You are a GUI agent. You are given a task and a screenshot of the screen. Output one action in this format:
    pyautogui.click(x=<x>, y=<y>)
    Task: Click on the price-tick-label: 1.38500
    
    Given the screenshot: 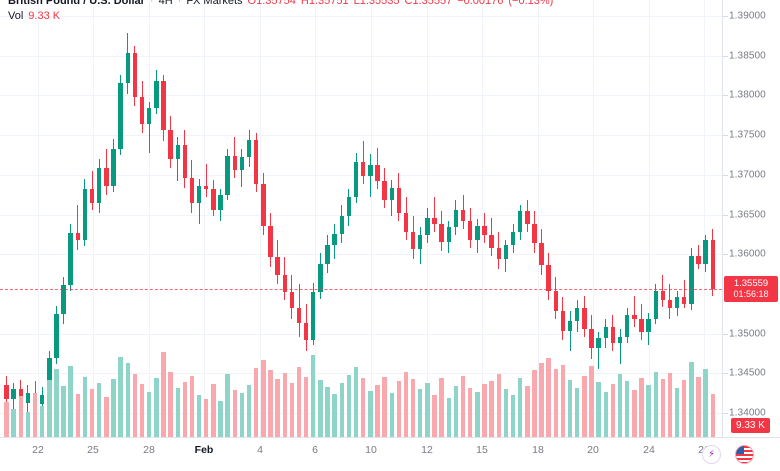 What is the action you would take?
    pyautogui.click(x=747, y=56)
    